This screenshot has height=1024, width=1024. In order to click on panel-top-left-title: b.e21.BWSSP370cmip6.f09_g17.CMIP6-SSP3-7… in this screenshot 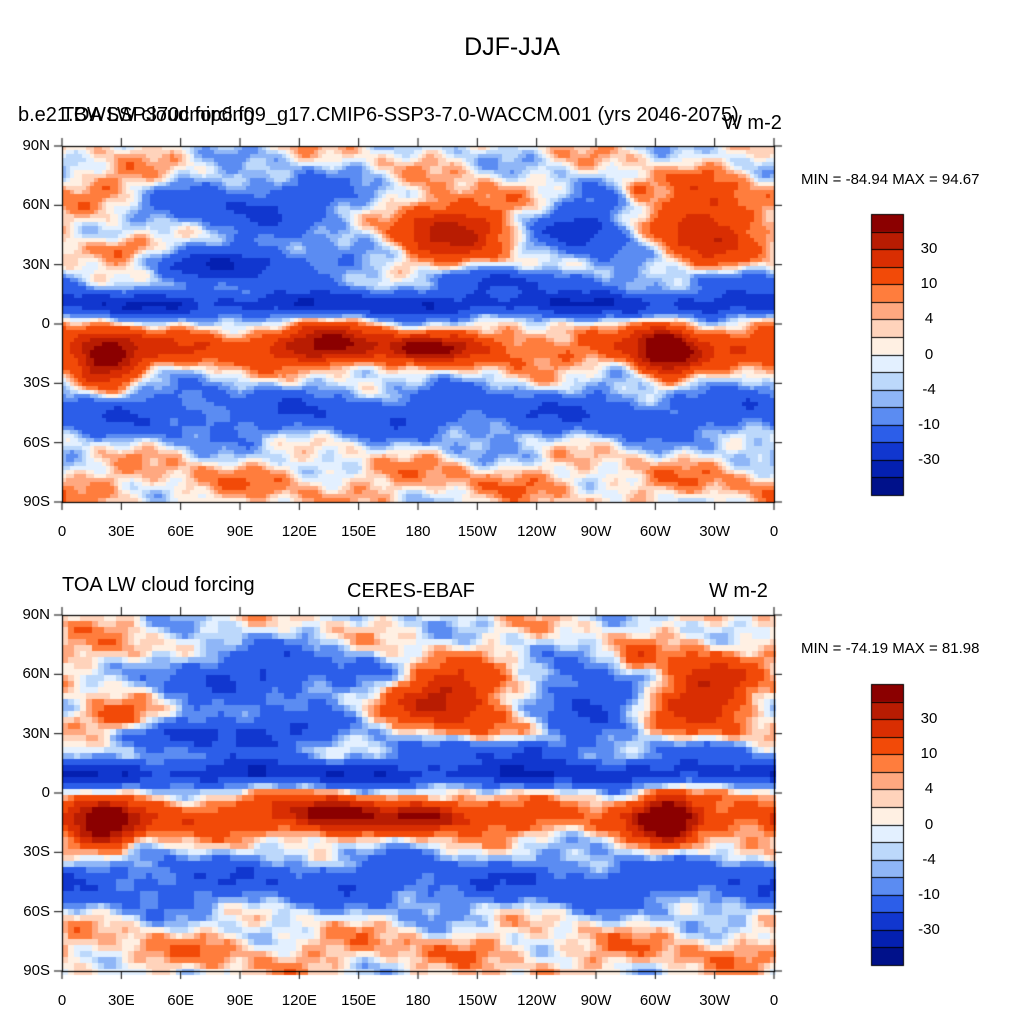, I will do `click(378, 115)`.